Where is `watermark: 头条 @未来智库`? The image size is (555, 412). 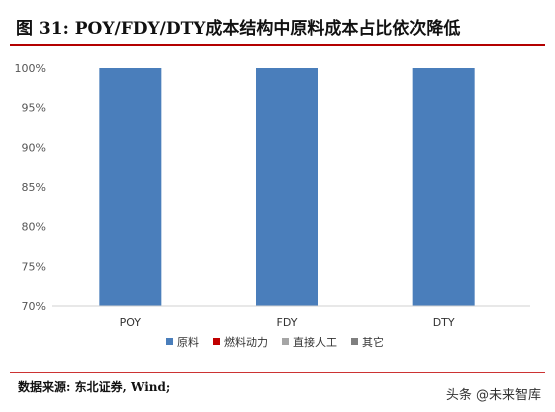
watermark: 头条 @未来智库 is located at coordinates (493, 395).